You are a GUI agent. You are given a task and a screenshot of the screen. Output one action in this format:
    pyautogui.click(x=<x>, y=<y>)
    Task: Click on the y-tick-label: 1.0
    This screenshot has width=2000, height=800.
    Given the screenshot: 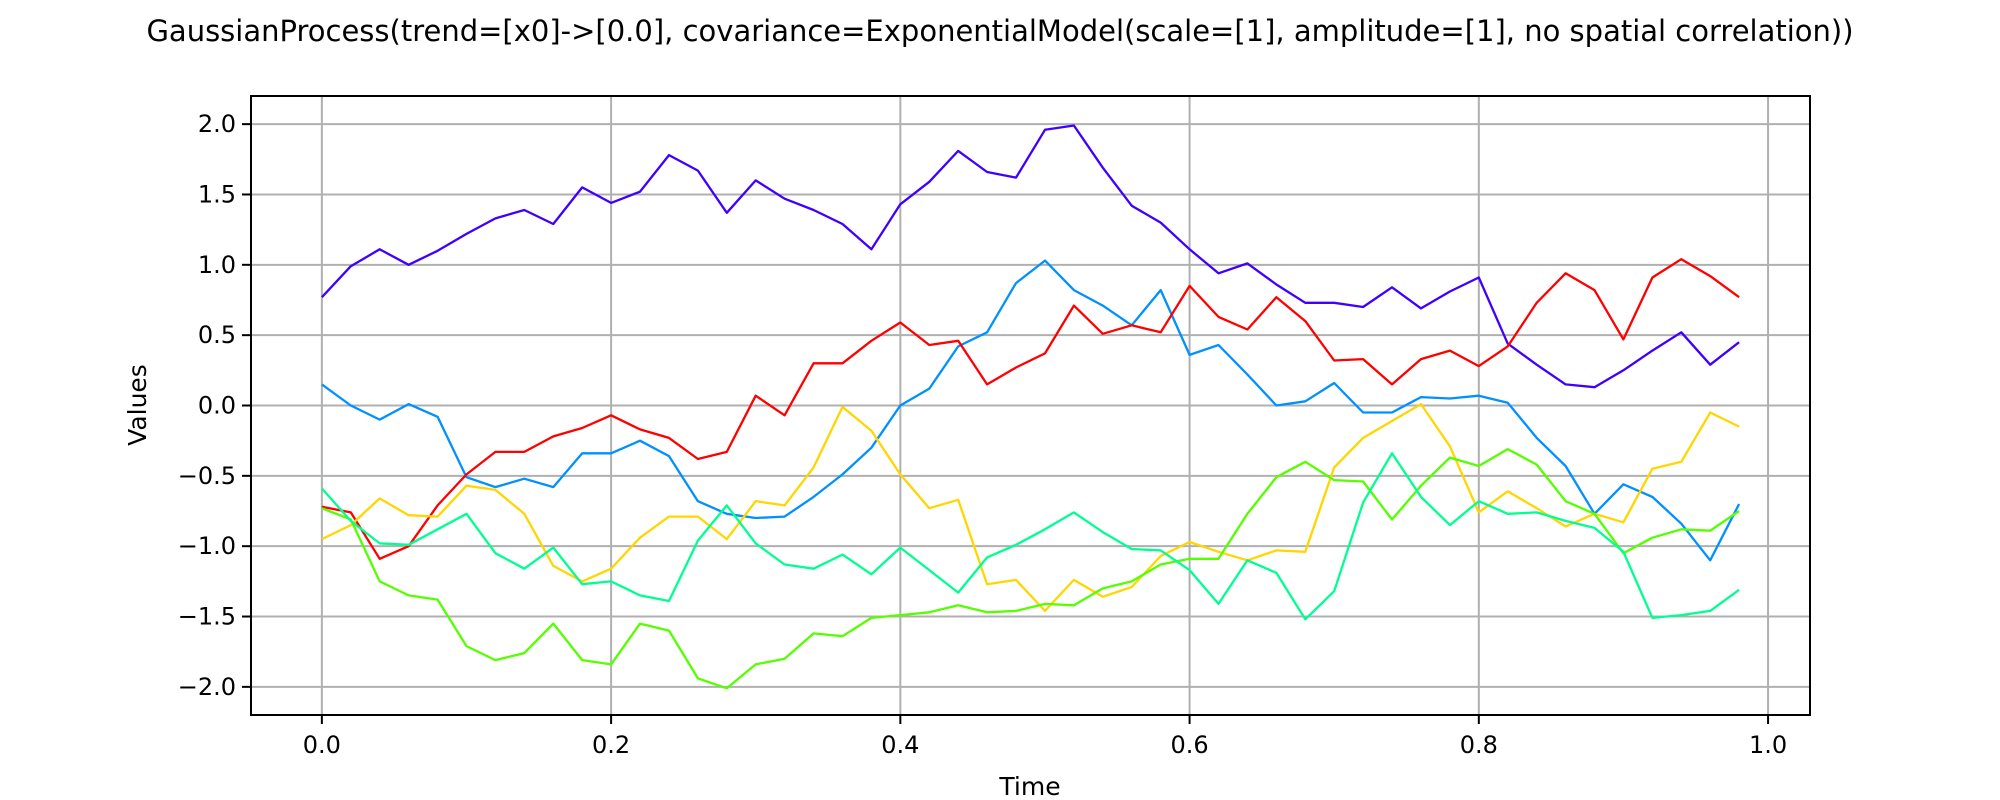 What is the action you would take?
    pyautogui.click(x=217, y=265)
    